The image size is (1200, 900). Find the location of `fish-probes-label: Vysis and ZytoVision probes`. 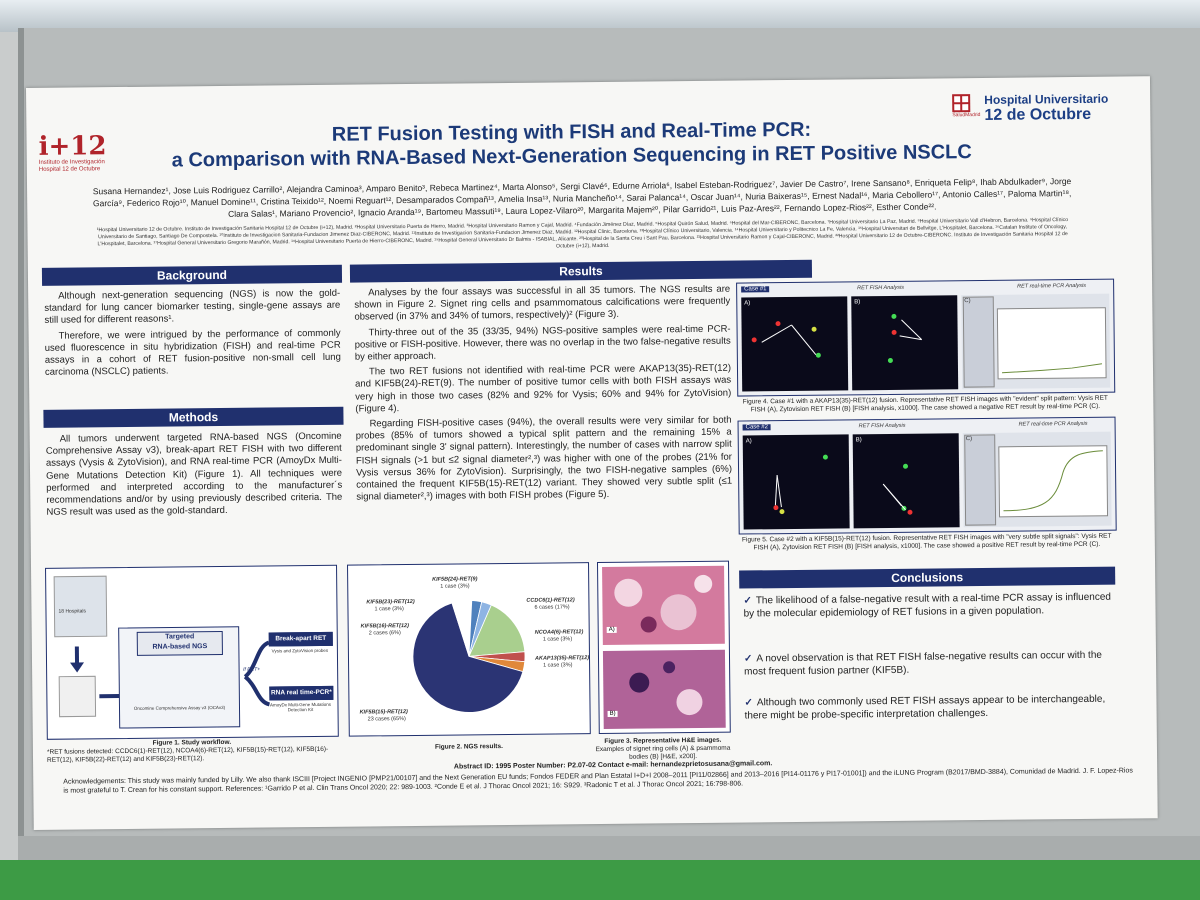

fish-probes-label: Vysis and ZytoVision probes is located at coordinates (300, 650).